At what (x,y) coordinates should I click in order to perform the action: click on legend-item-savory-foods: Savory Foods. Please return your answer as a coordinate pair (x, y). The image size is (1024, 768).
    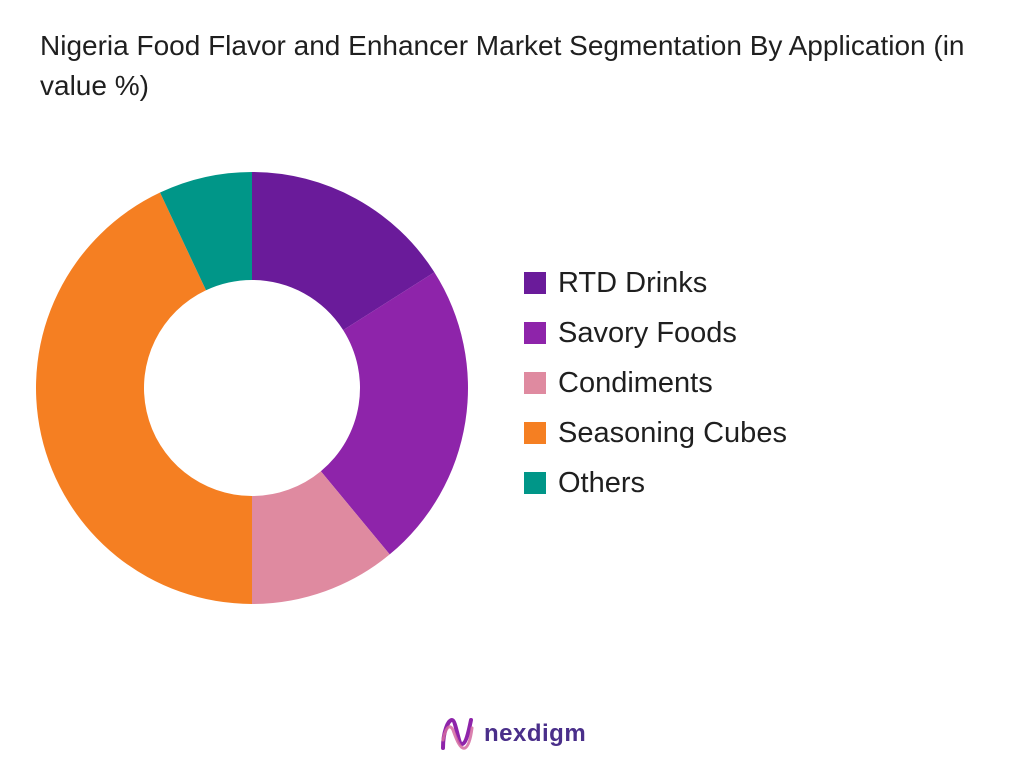
    Looking at the image, I should click on (655, 333).